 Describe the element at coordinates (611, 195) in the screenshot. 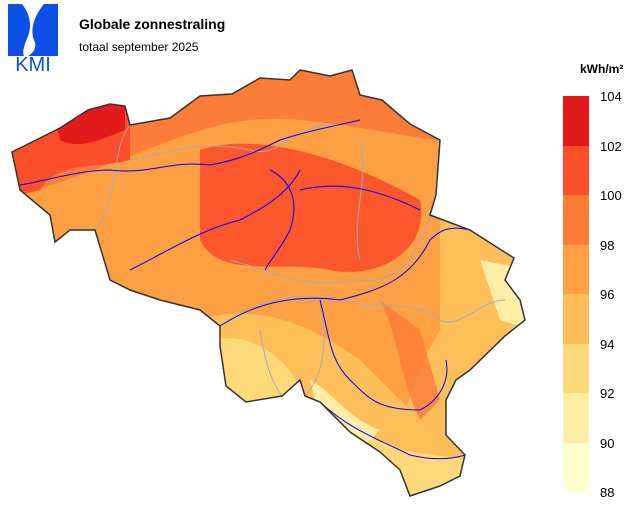

I see `legend-tick-label: 100` at that location.